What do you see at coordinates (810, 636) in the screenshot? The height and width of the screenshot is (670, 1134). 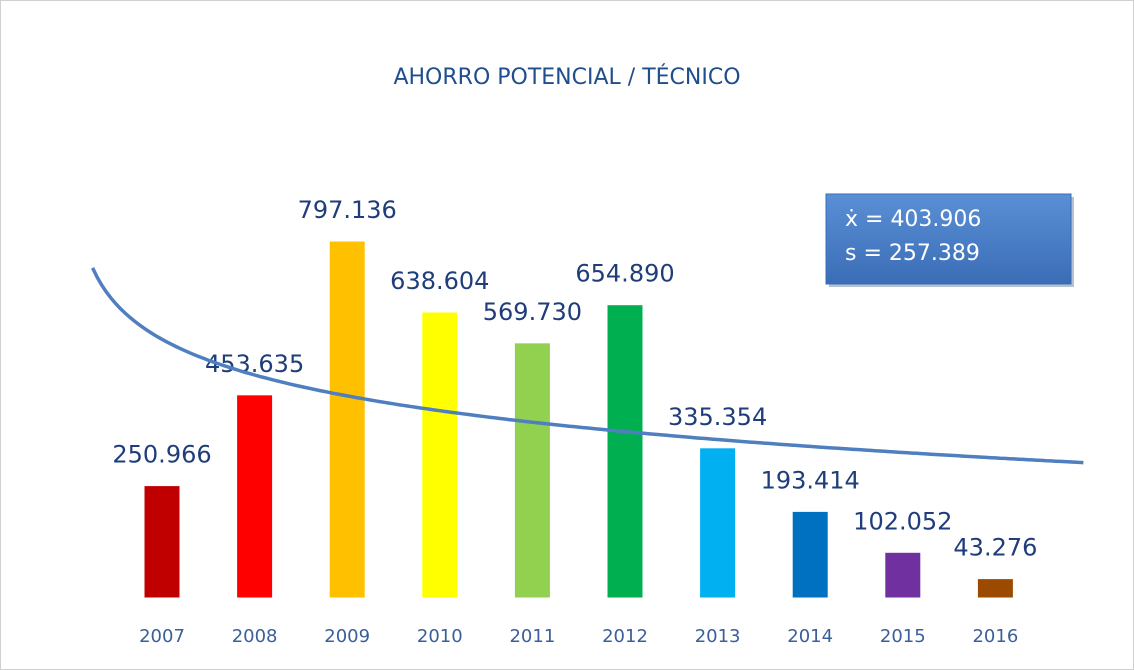 I see `x-tick-label: 2014` at bounding box center [810, 636].